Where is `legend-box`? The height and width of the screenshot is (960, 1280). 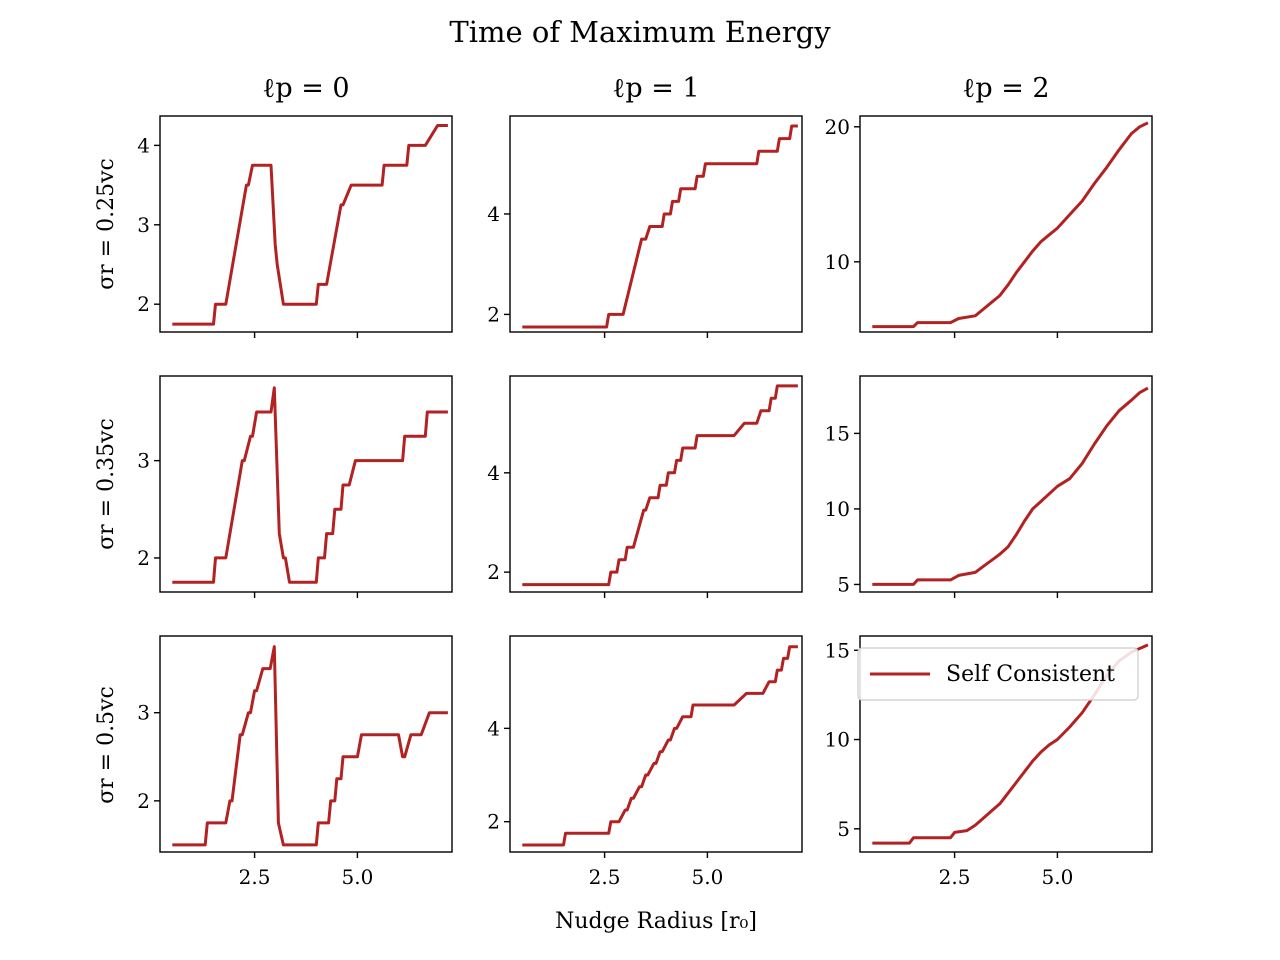
legend-box is located at coordinates (998, 674).